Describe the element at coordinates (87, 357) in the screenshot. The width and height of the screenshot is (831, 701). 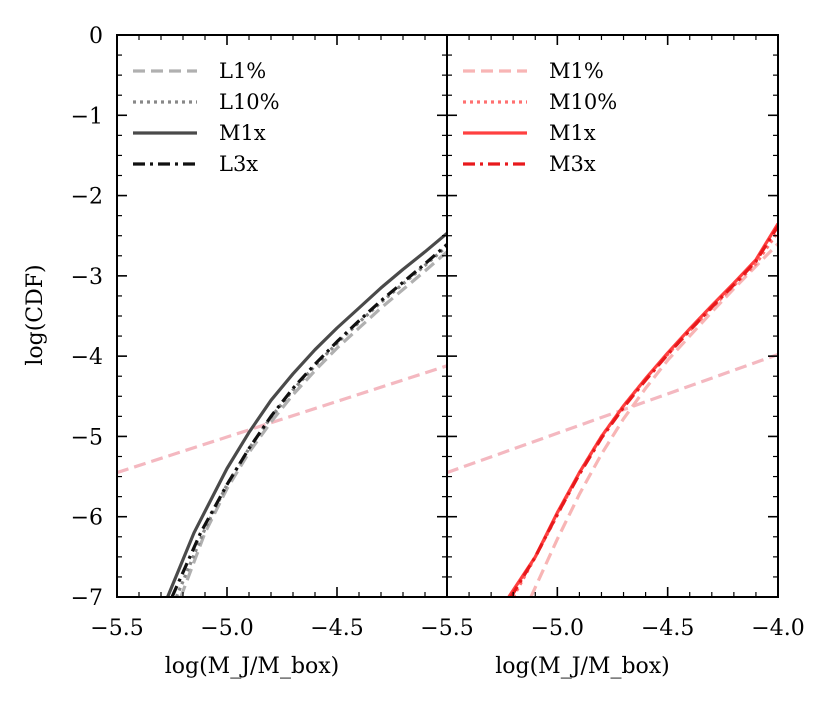
I see `y-tick-label: −4` at that location.